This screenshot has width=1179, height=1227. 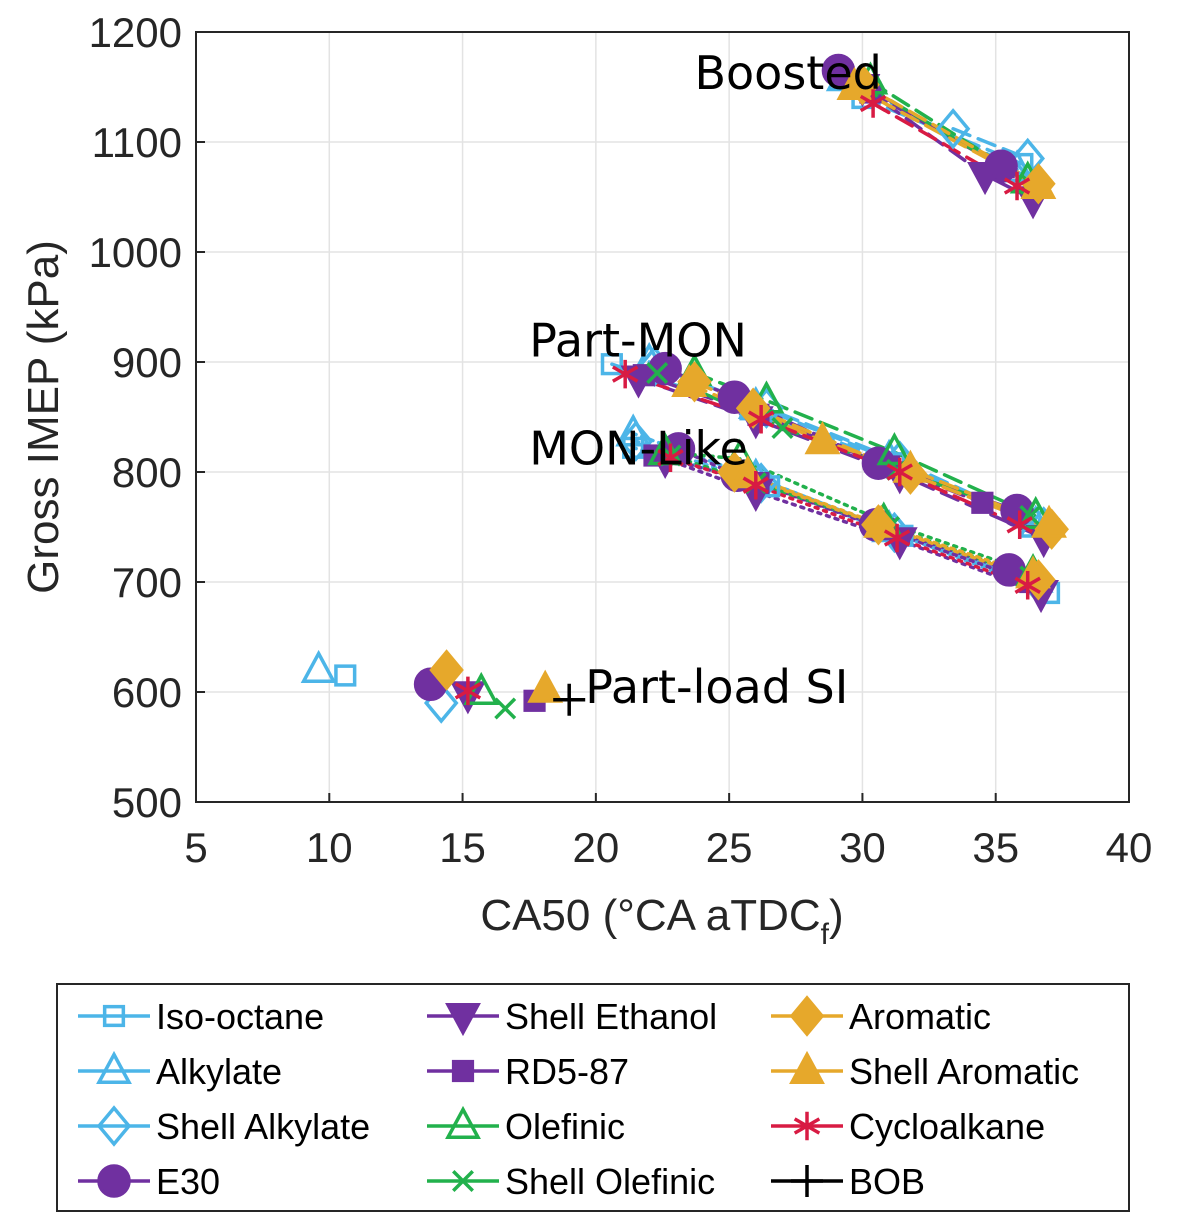 What do you see at coordinates (807, 1016) in the screenshot?
I see `legend-marker-aromatic` at bounding box center [807, 1016].